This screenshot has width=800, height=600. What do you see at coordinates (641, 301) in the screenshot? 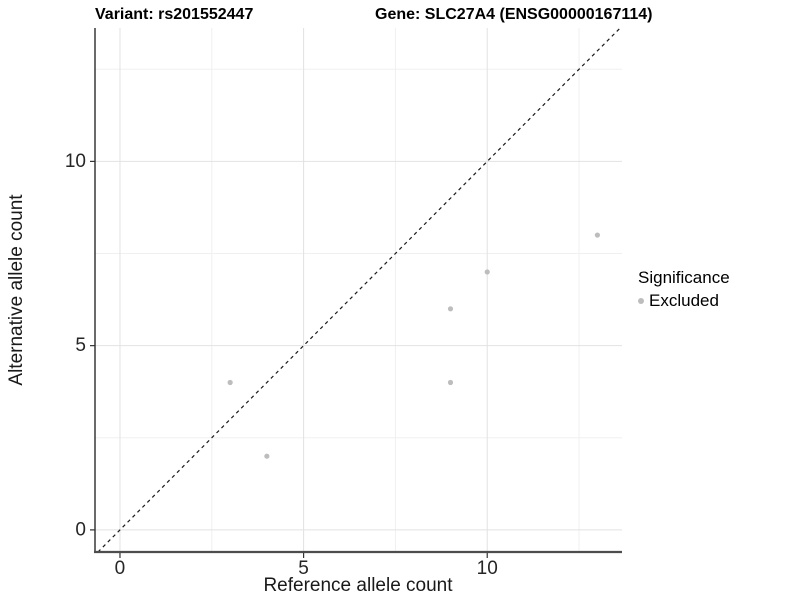
I see `legend-point-marker` at bounding box center [641, 301].